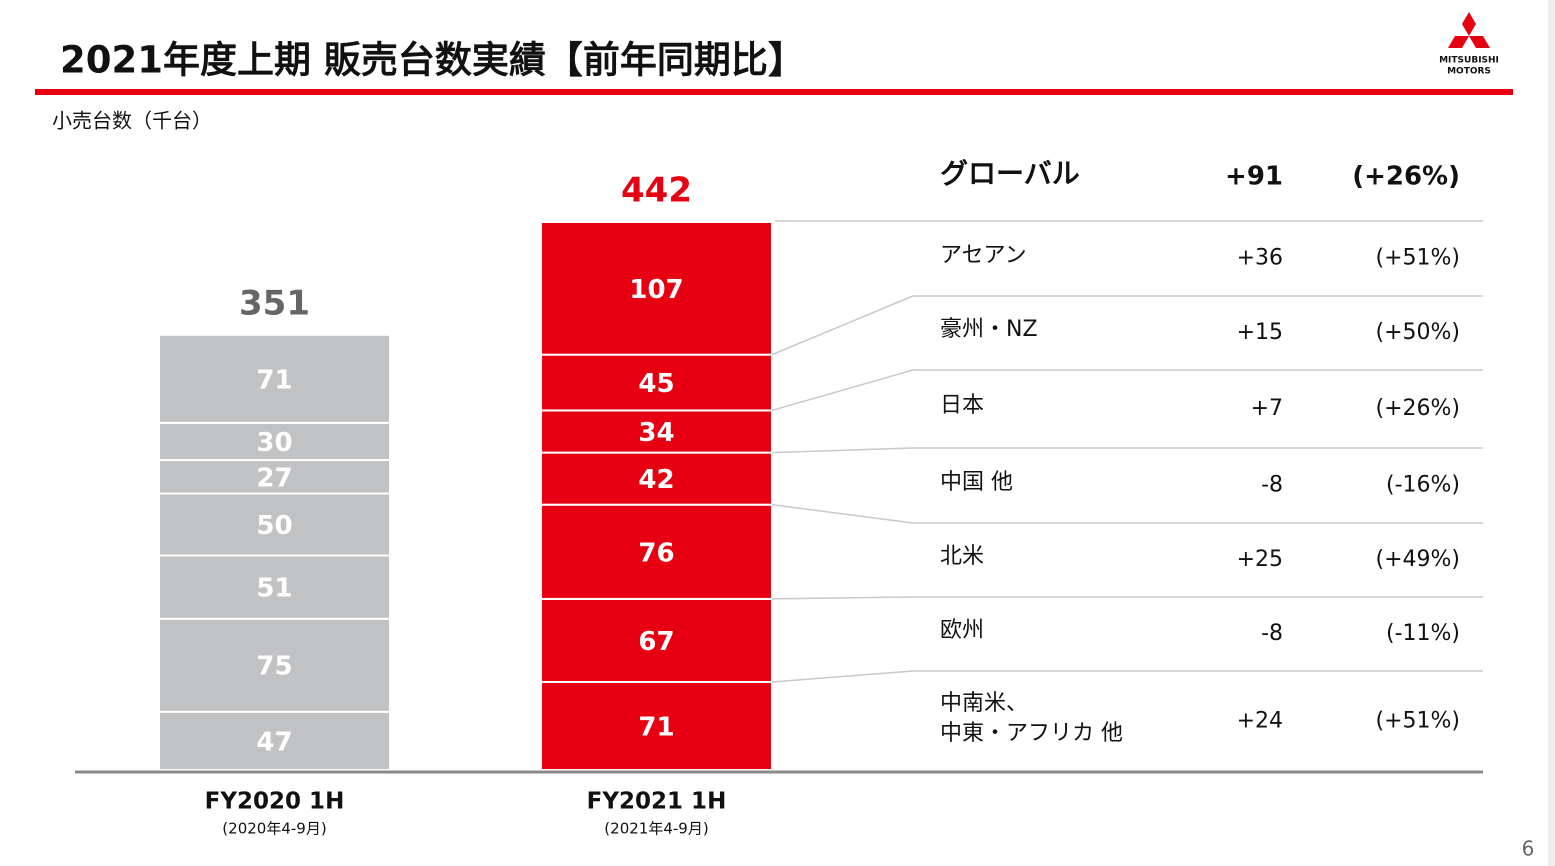 The width and height of the screenshot is (1555, 866). What do you see at coordinates (1423, 633) in the screenshot?
I see `region-pct: (-11%)` at bounding box center [1423, 633].